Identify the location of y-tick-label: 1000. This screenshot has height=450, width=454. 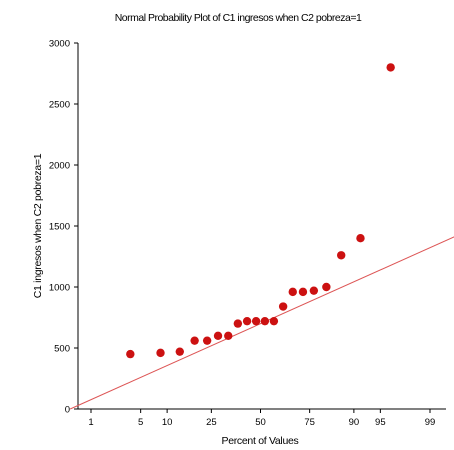
(59, 288).